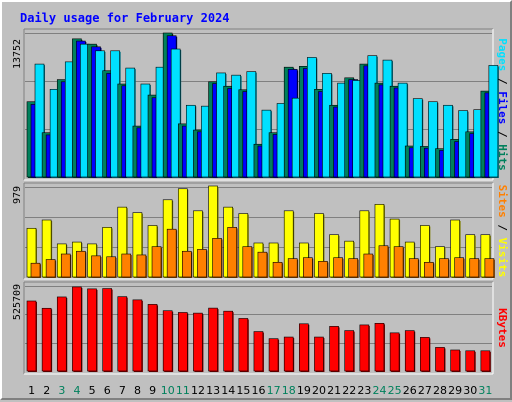  I want to click on legend-visits-sites: Sites / Visits, so click(502, 231).